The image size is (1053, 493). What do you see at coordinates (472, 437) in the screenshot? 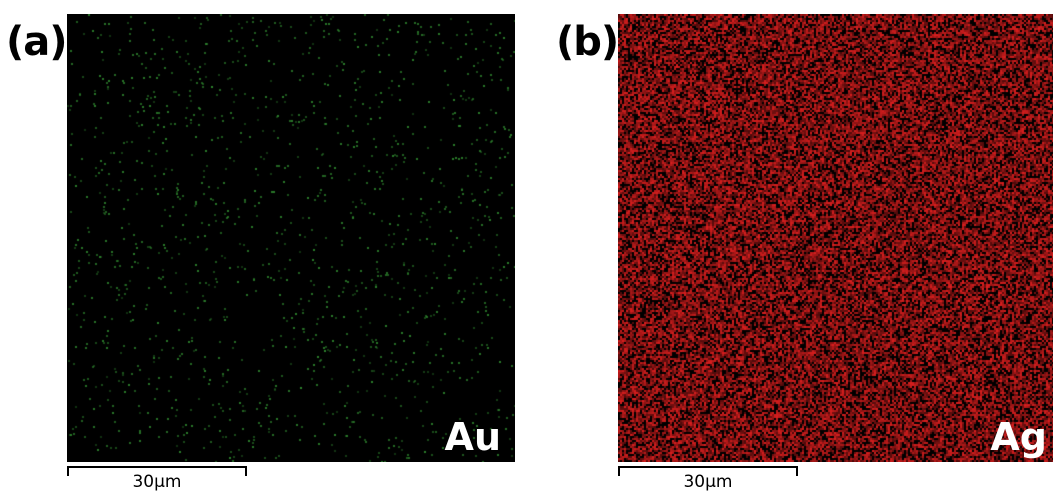
I see `au-element-label: Au` at bounding box center [472, 437].